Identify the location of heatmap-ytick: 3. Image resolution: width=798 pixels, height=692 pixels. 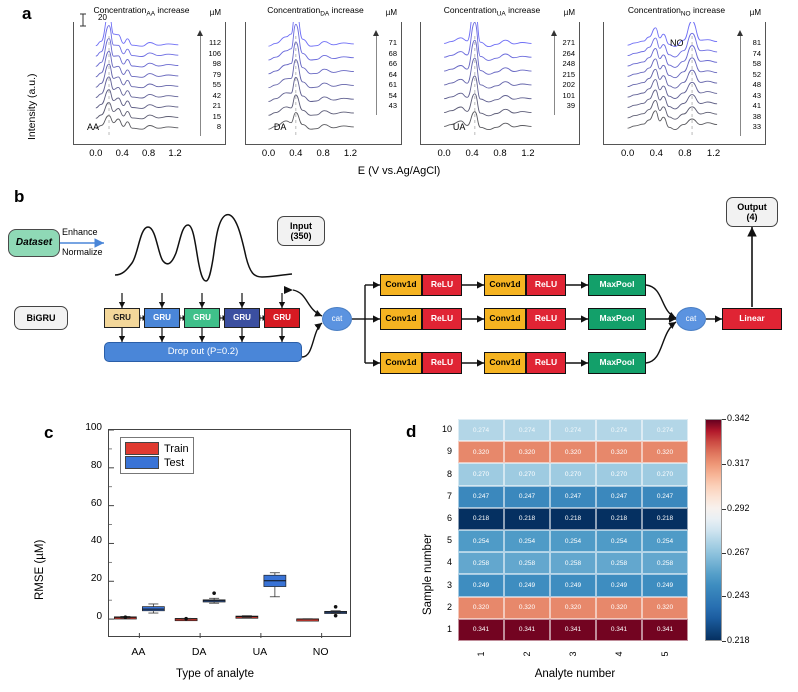
(449, 584).